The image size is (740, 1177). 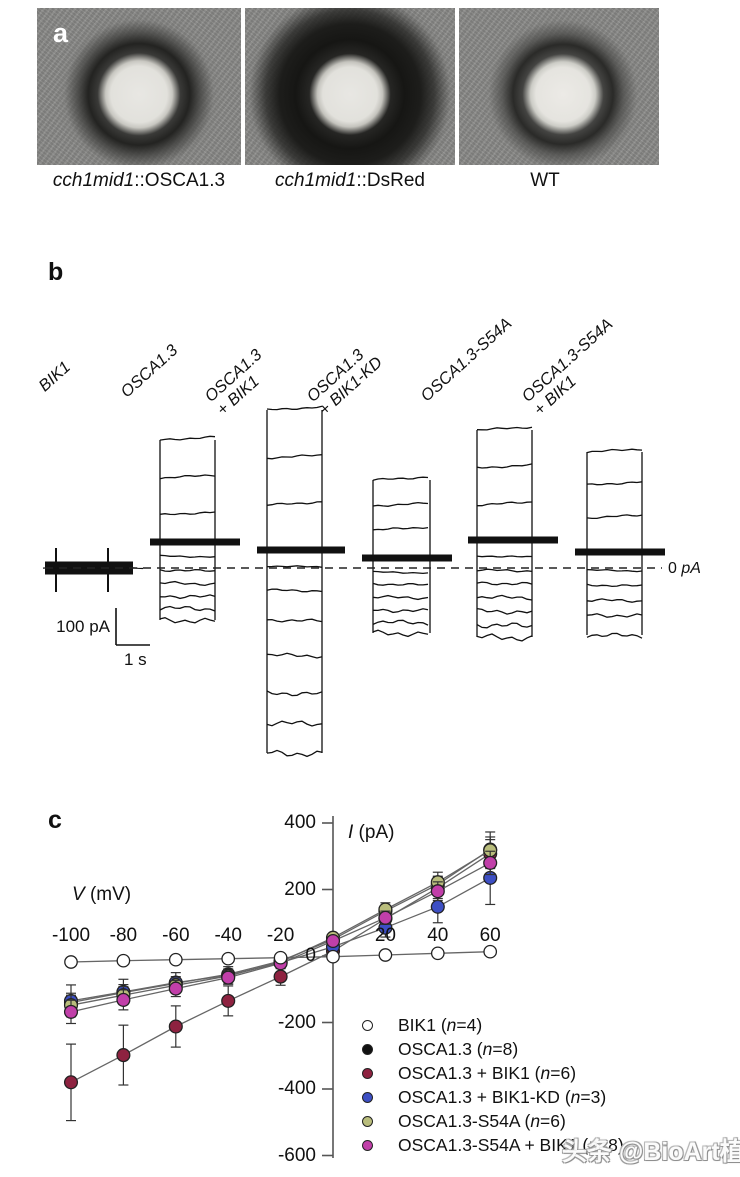 I want to click on series-OSCA1.3-S54A-BIK1, so click(x=280, y=937).